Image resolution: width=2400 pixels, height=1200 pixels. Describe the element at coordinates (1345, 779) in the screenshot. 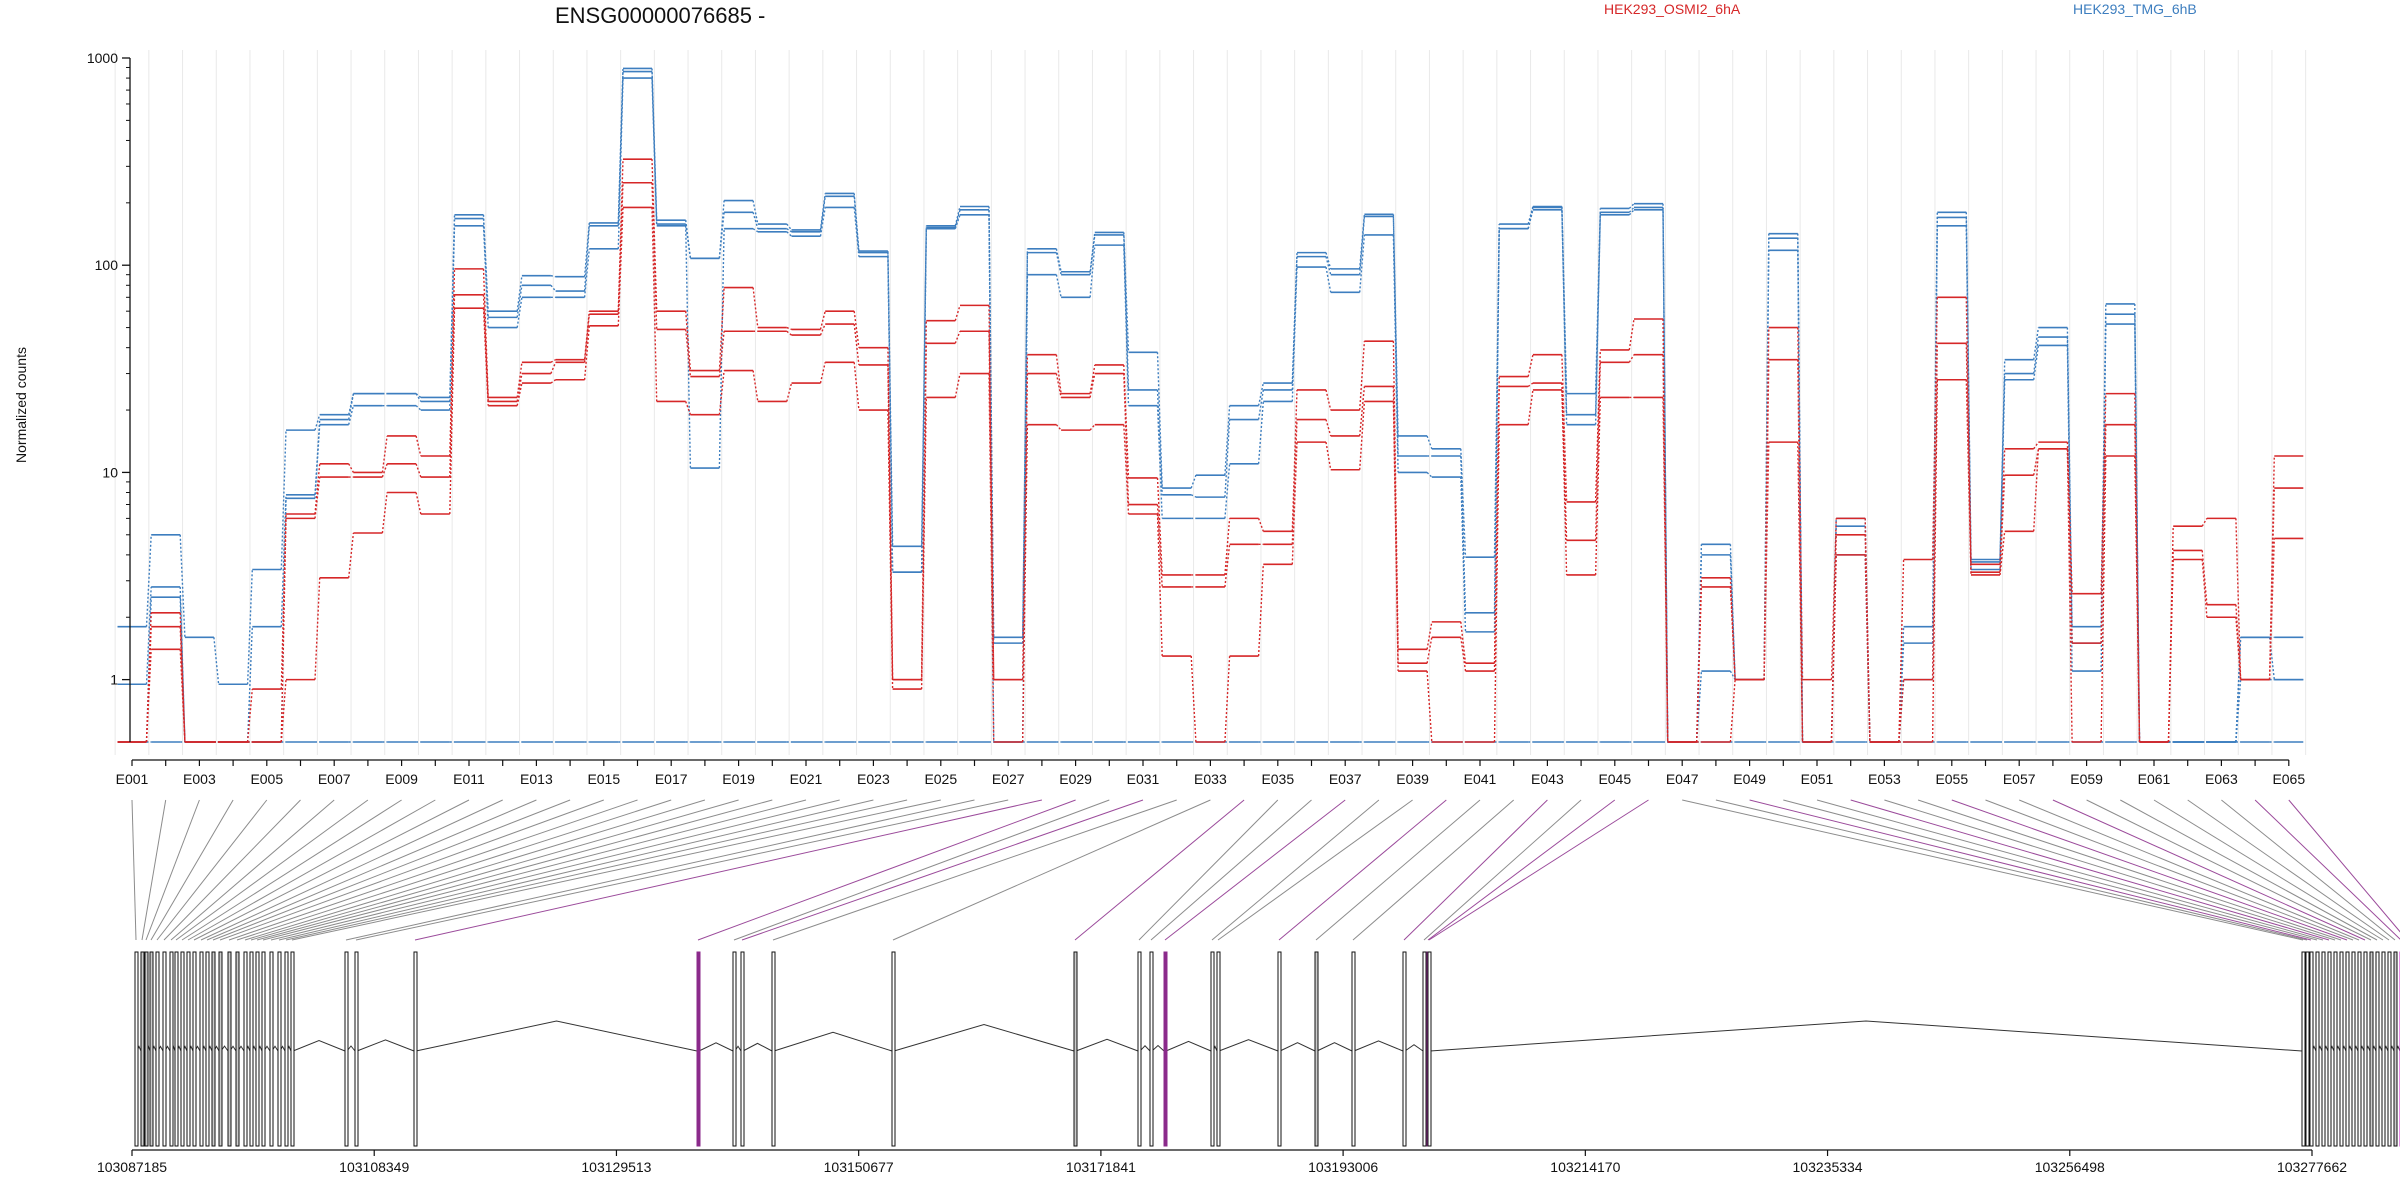

I see `x-tick-label: E037` at that location.